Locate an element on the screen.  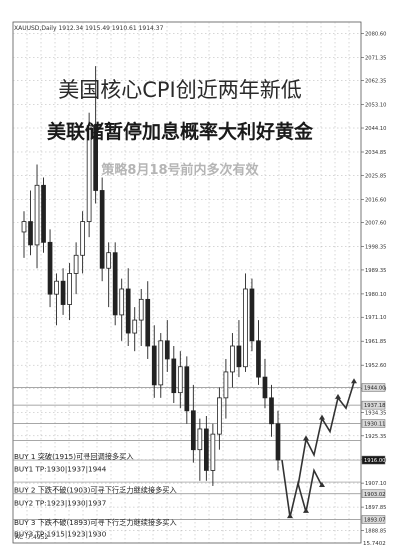
price-label: 1916.00 is located at coordinates (374, 461).